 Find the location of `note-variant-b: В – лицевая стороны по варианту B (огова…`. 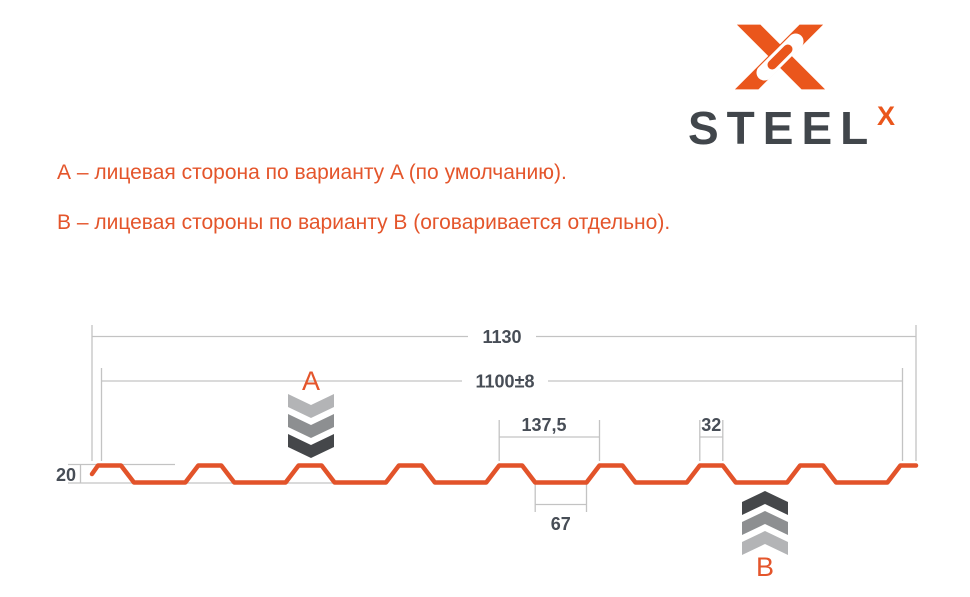

note-variant-b: В – лицевая стороны по варианту B (огова… is located at coordinates (364, 222).